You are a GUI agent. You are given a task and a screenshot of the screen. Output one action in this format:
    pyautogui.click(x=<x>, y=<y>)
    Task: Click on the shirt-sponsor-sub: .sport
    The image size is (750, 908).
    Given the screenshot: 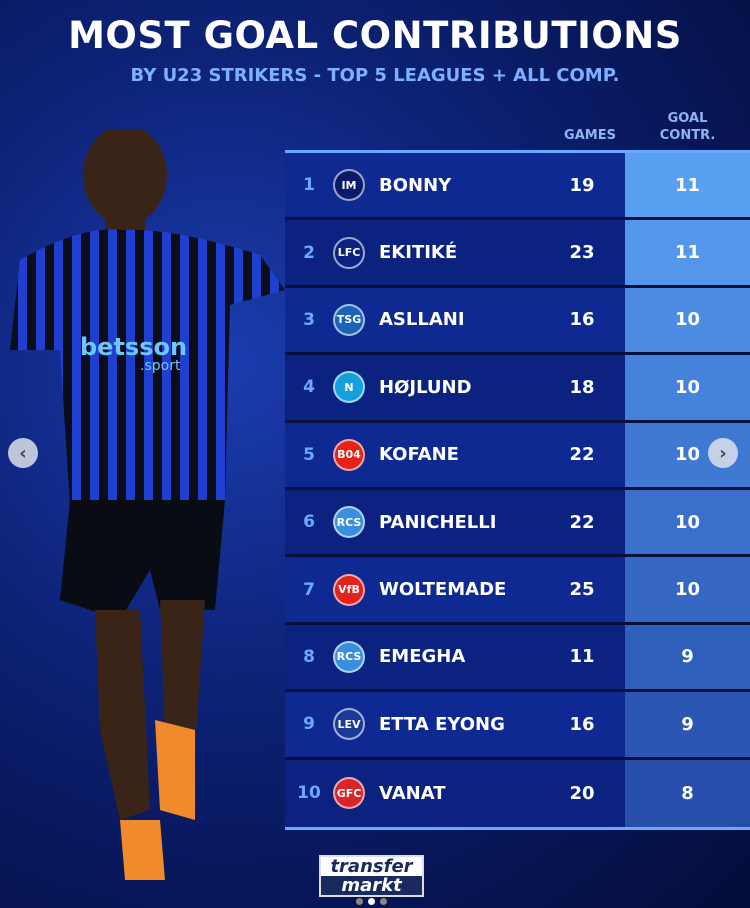 What is the action you would take?
    pyautogui.click(x=160, y=366)
    